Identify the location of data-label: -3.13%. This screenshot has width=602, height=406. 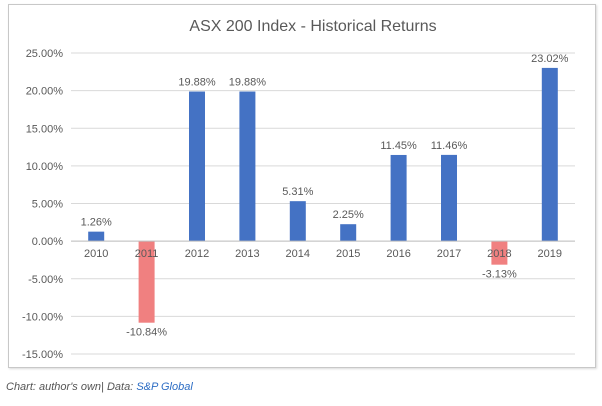
(499, 275).